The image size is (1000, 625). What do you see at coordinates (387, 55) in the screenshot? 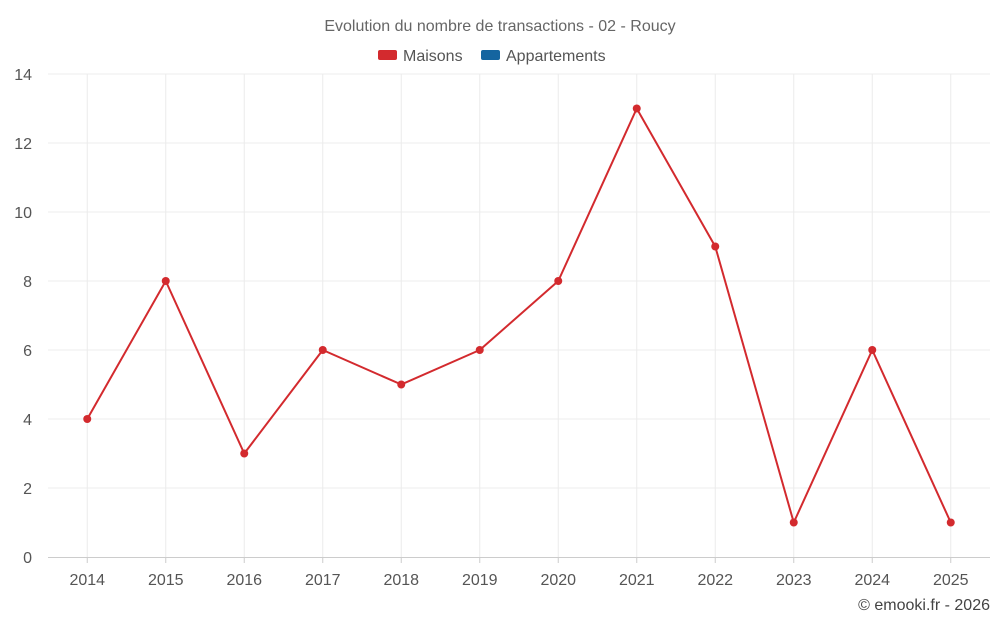
I see `legend-swatch-maisons` at bounding box center [387, 55].